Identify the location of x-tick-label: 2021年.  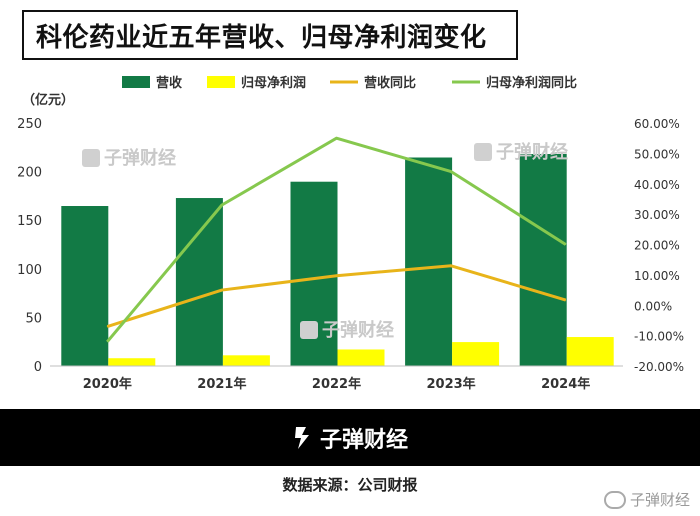
(221, 384).